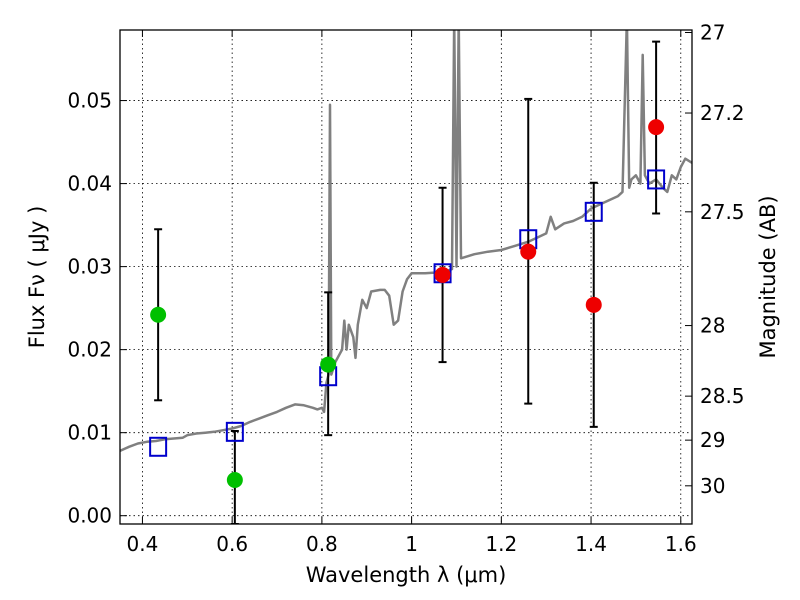 This screenshot has width=800, height=600. Describe the element at coordinates (722, 212) in the screenshot. I see `magnitude-tick-label: 27.5` at that location.